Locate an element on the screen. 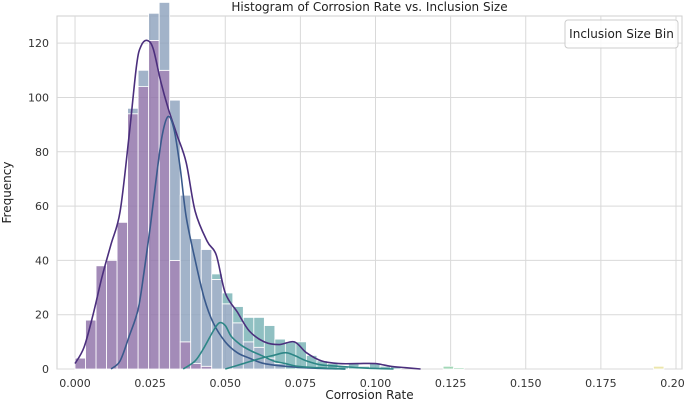 This screenshot has width=685, height=403. legend: Inclusion Size Bin is located at coordinates (621, 34).